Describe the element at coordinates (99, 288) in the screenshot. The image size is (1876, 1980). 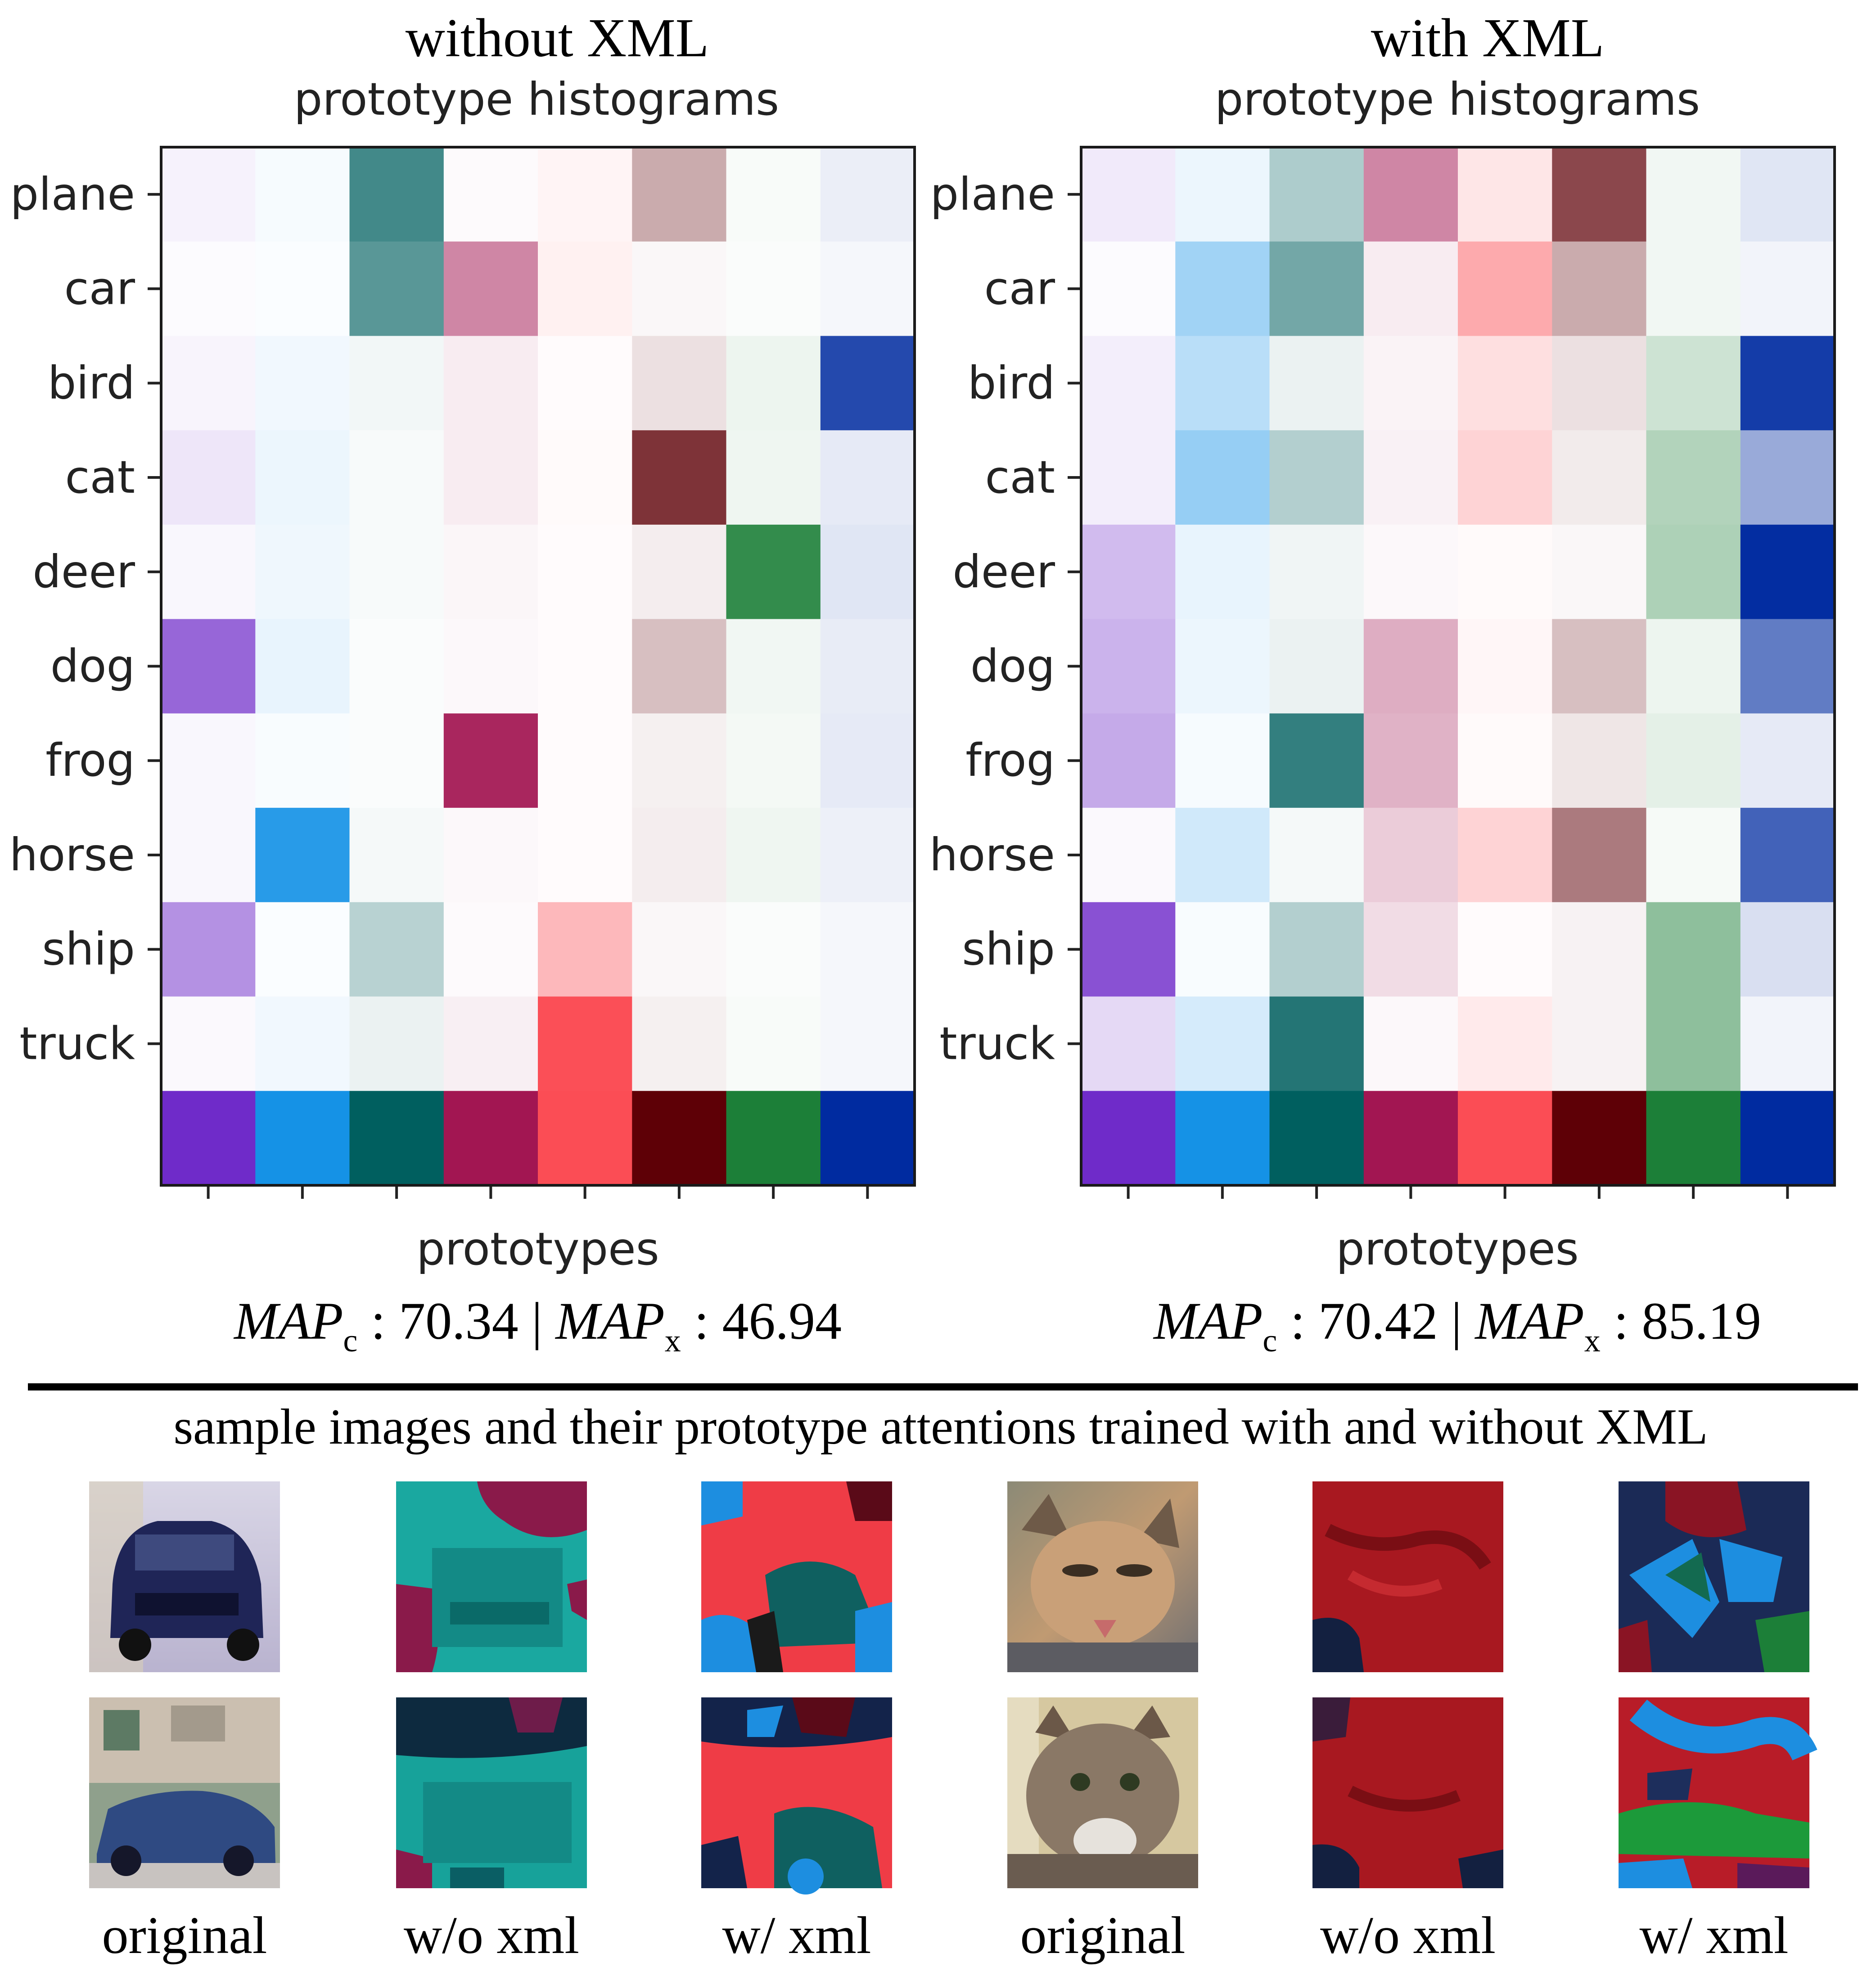
I see `row-label-car: car` at that location.